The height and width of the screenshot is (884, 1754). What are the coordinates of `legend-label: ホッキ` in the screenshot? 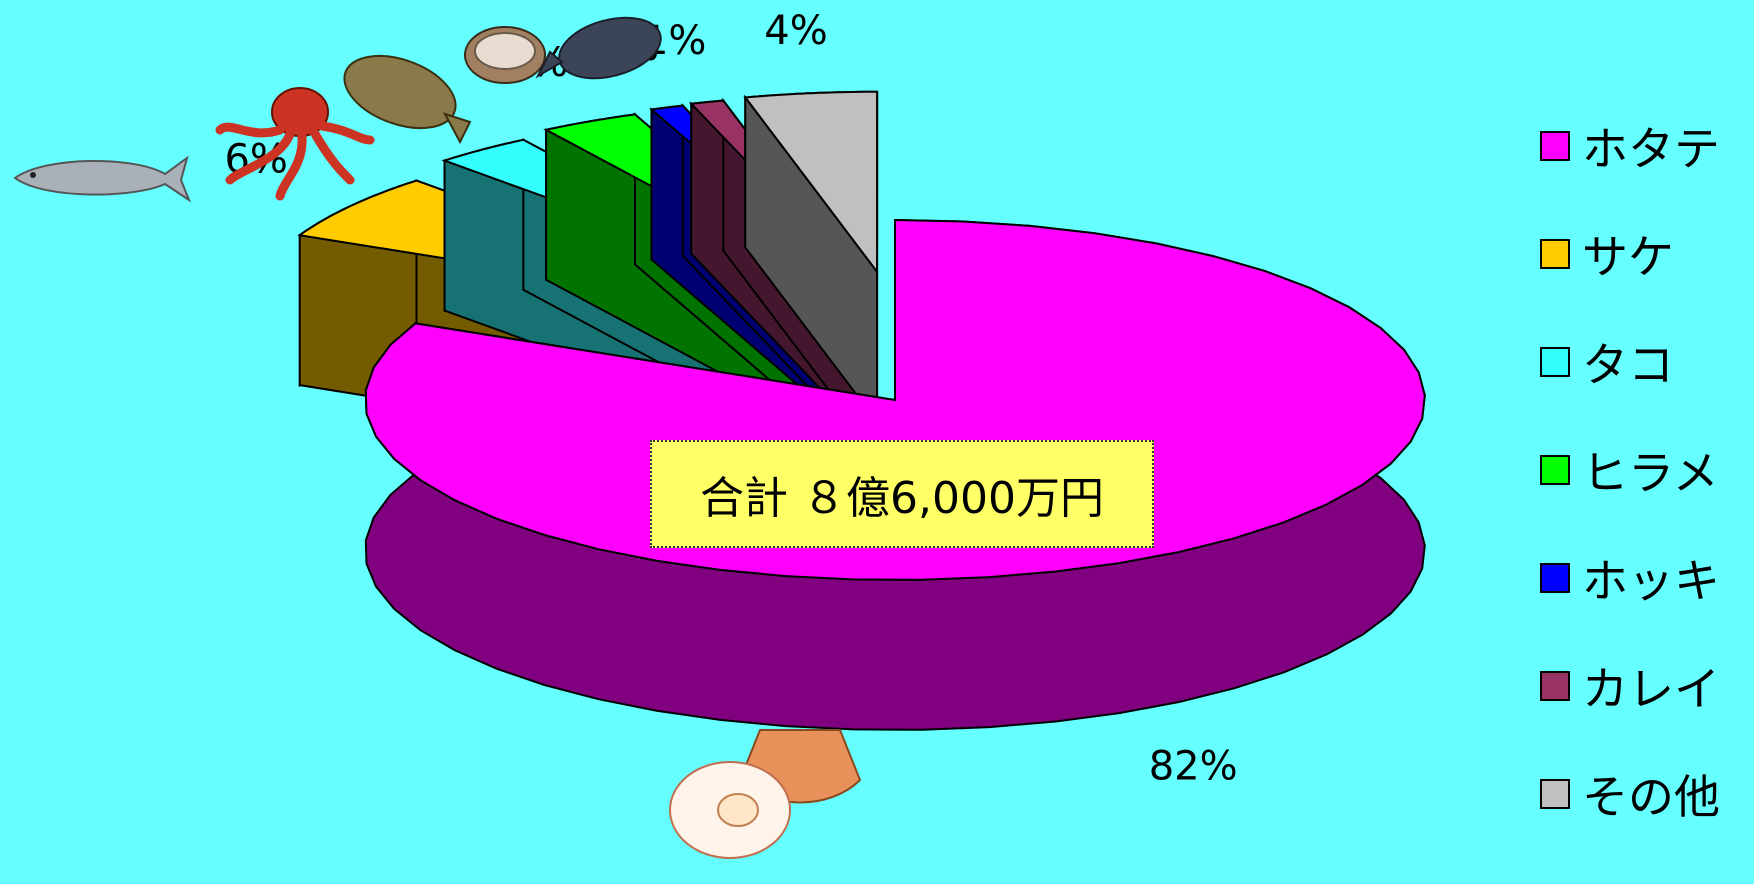 It's located at (1651, 581).